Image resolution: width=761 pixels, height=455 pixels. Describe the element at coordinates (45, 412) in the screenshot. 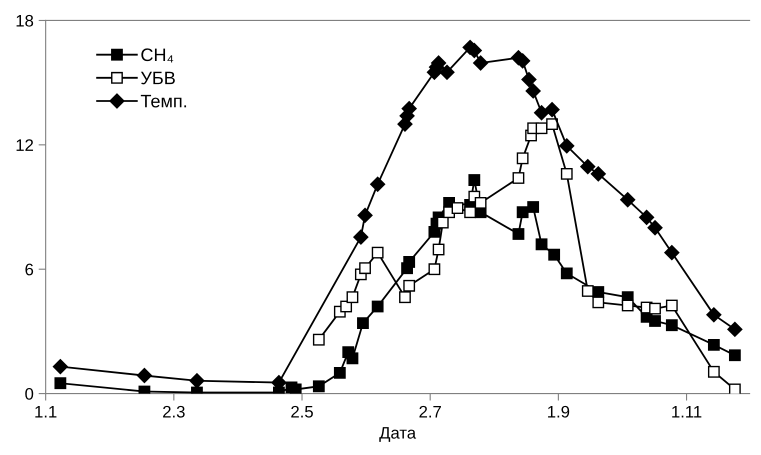

I see `x-tick-label: 1.1` at that location.